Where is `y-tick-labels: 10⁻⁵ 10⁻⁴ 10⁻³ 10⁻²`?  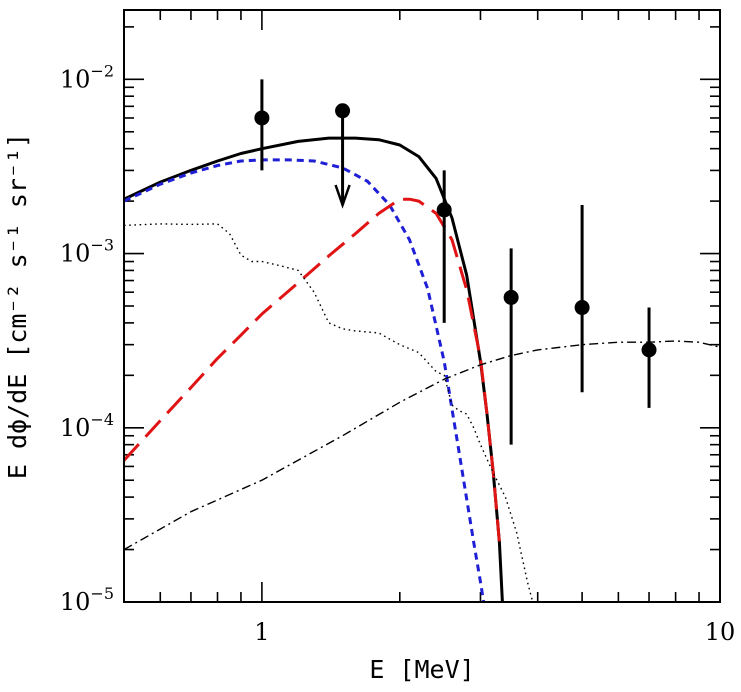 y-tick-labels: 10⁻⁵ 10⁻⁴ 10⁻³ 10⁻² is located at coordinates (87, 338).